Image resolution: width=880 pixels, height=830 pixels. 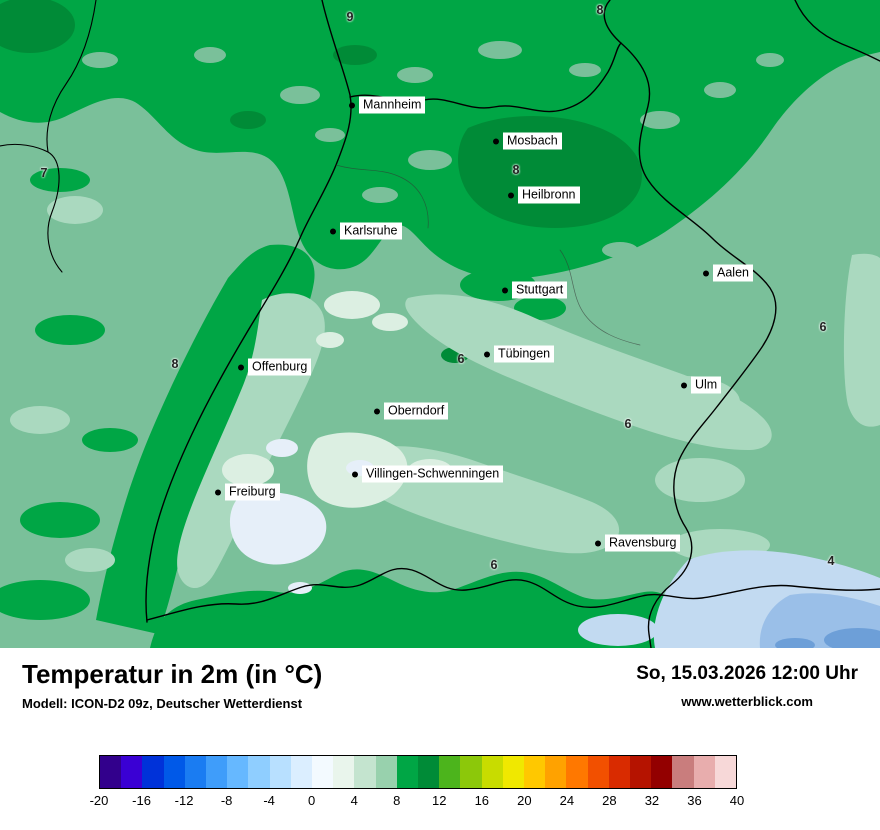 What do you see at coordinates (433, 474) in the screenshot?
I see `city-label: Villingen-Schwenningen` at bounding box center [433, 474].